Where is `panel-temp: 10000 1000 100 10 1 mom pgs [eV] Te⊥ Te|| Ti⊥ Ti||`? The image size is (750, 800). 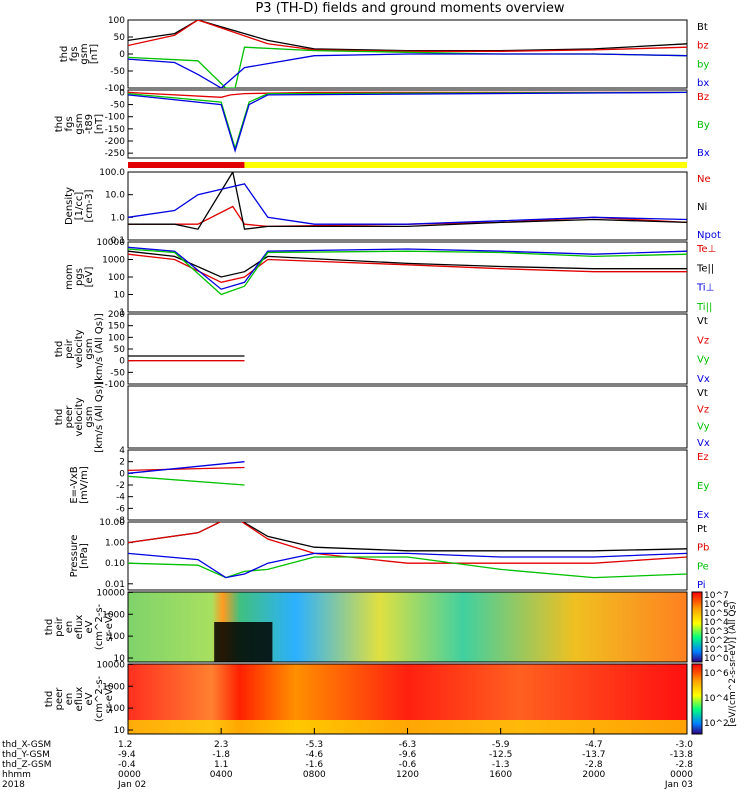 panel-temp: 10000 1000 100 10 1 mom pgs [eV] Te⊥ Te|| Ti⊥ Ti|| is located at coordinates (390, 278).